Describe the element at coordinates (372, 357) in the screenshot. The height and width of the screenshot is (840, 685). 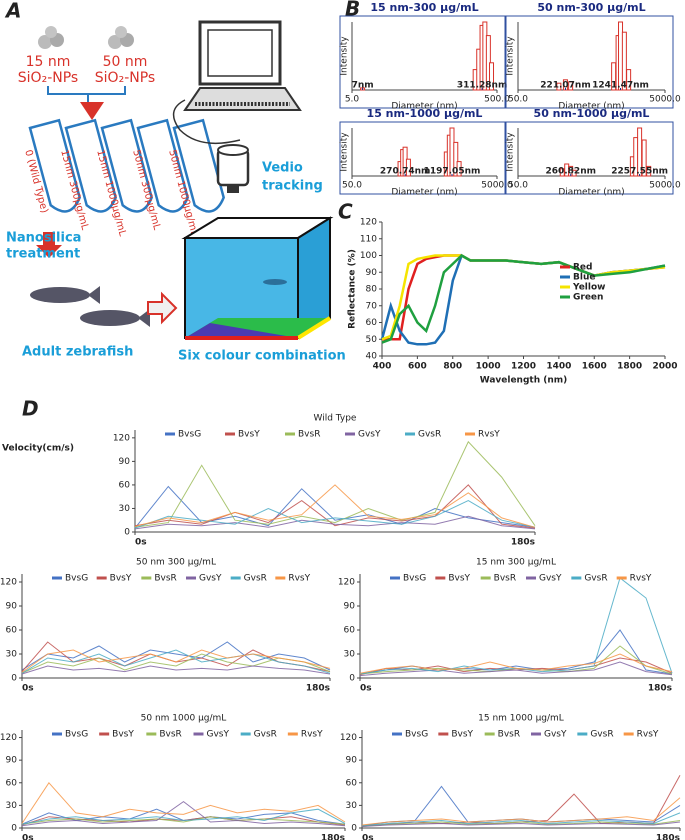
I see `y-tick-label: 40` at that location.